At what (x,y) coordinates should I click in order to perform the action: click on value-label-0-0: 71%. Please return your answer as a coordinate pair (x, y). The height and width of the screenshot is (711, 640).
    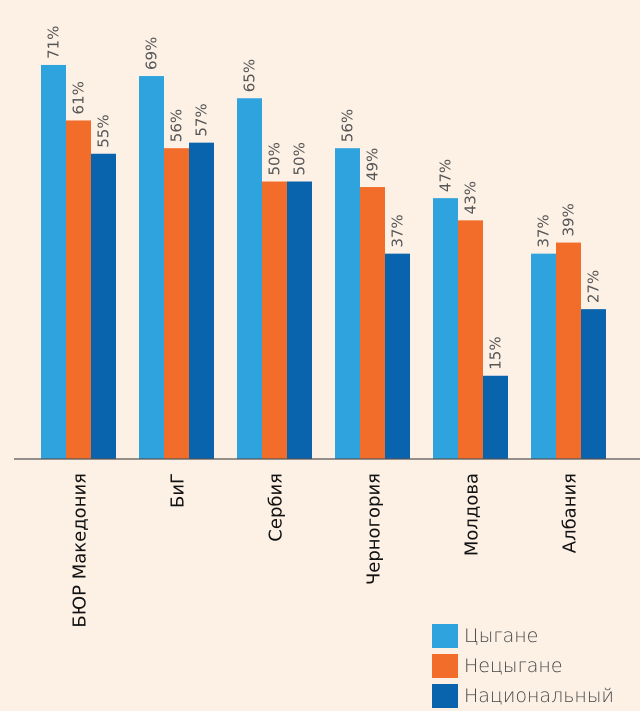
    Looking at the image, I should click on (54, 42).